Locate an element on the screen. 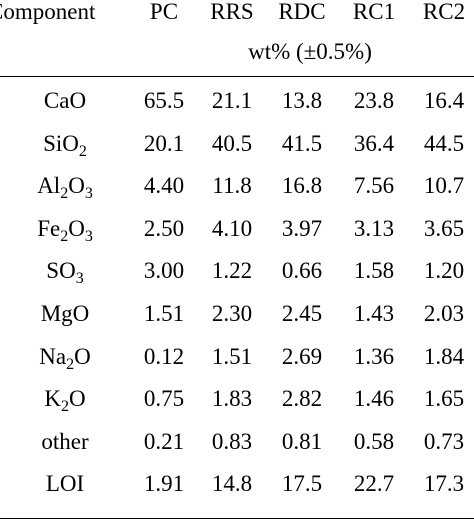  formula-text: other is located at coordinates (65, 441).